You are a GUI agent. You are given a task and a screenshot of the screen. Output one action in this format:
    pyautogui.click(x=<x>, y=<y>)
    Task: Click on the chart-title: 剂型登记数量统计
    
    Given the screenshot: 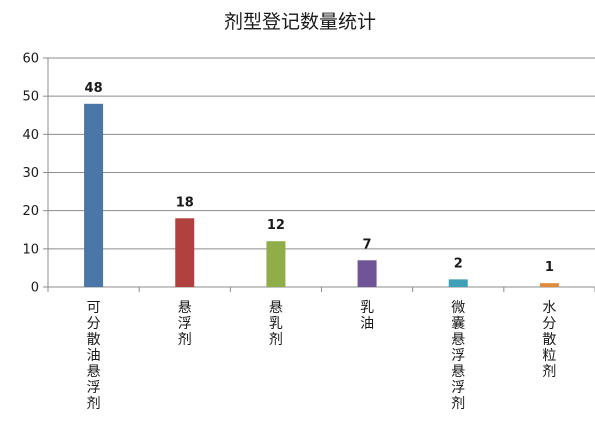 What is the action you would take?
    pyautogui.click(x=300, y=22)
    